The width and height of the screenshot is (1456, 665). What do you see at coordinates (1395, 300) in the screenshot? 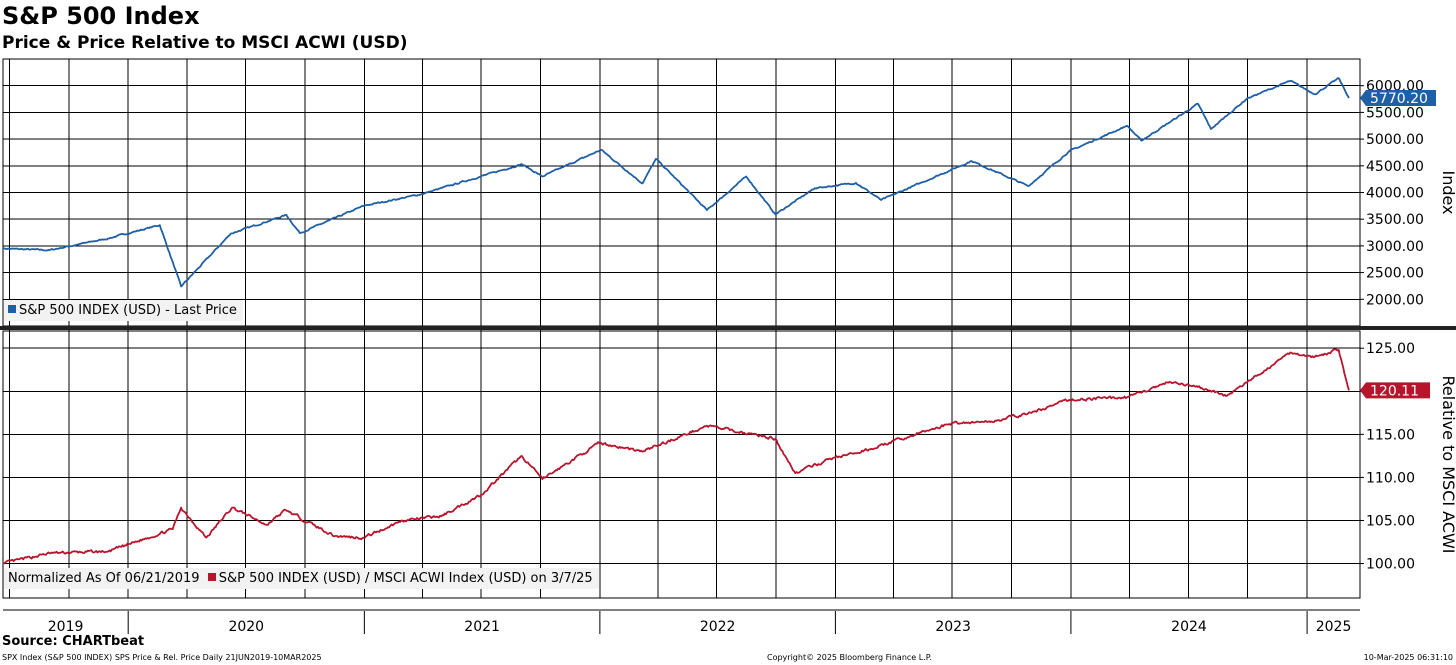
I see `y-tick-label: 2000.00` at bounding box center [1395, 300].